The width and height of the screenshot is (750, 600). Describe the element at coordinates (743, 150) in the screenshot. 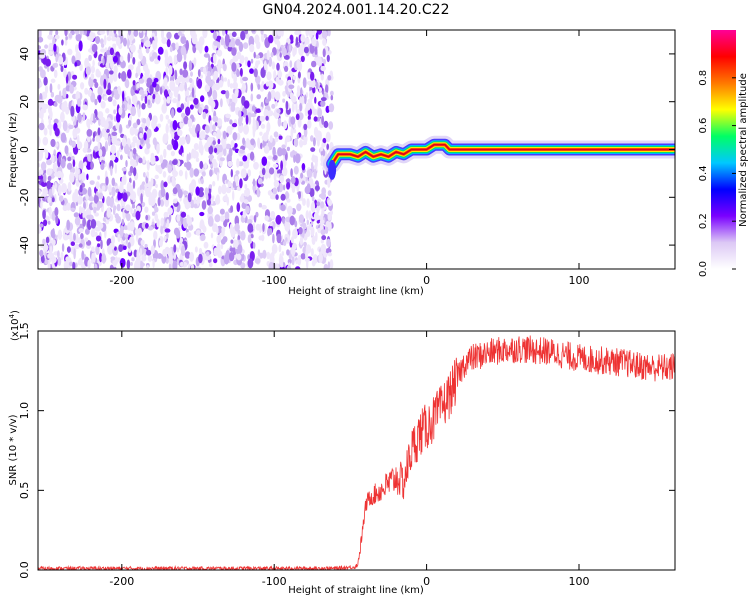

I see `colorbar-label: Normalized spectral amplitude` at that location.